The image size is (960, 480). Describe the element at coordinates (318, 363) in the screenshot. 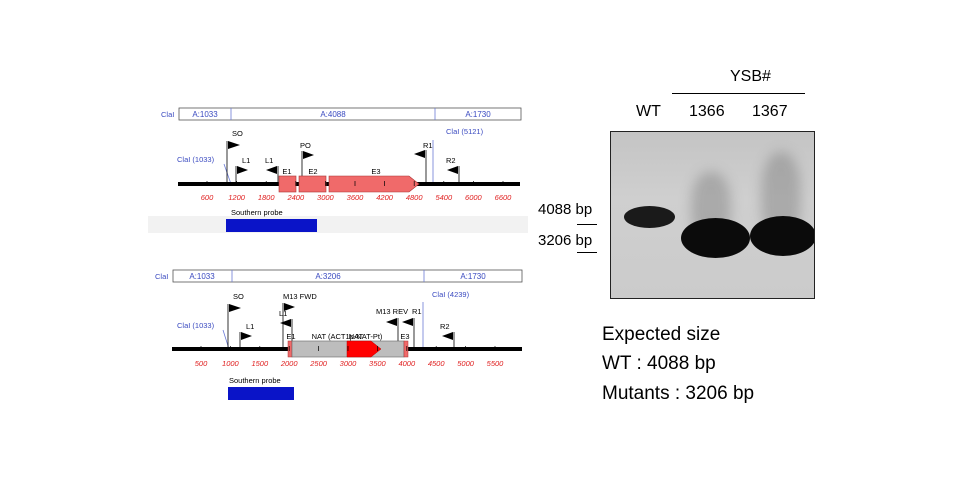

I see `ruler-label: 2500` at that location.